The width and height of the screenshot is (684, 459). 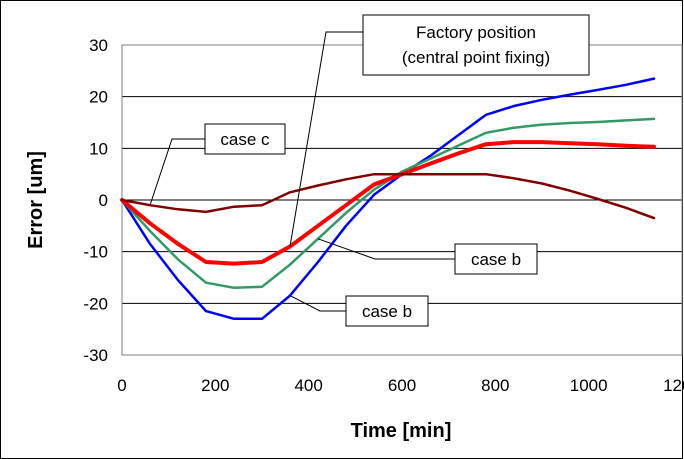 I want to click on x-tick-labels: 0 200 400 600 800 1000 1200, so click(x=400, y=385).